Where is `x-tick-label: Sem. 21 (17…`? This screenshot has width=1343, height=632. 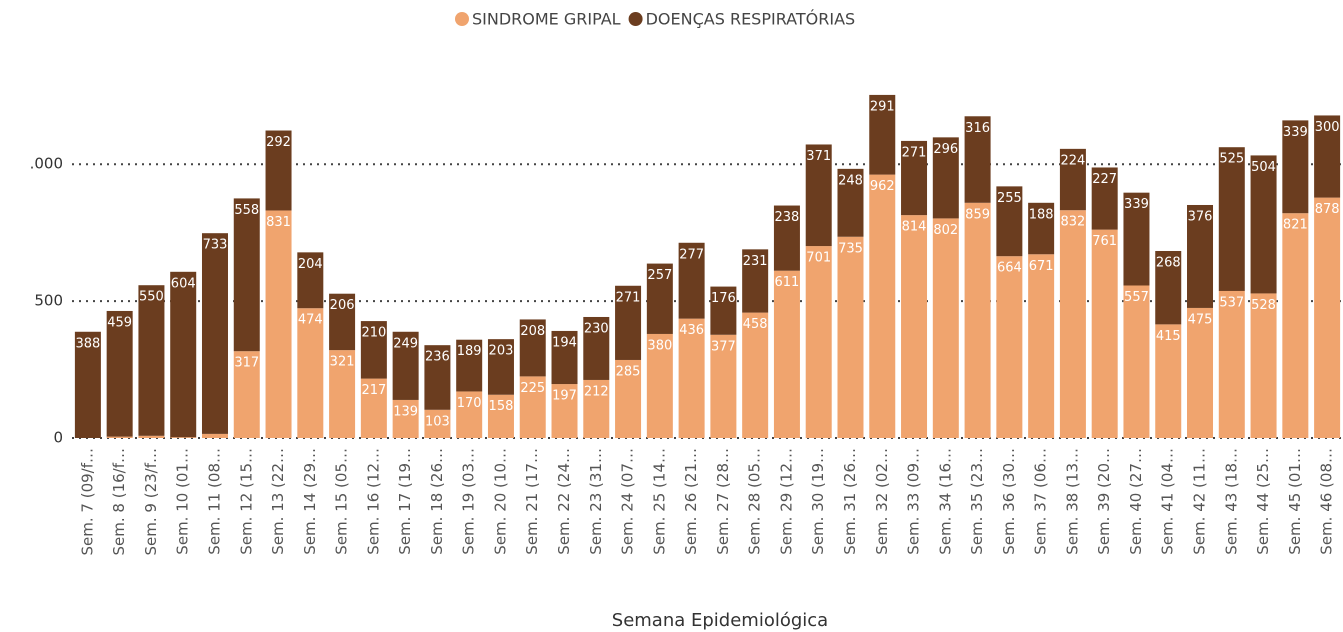 x-tick-label: Sem. 21 (17… is located at coordinates (532, 501).